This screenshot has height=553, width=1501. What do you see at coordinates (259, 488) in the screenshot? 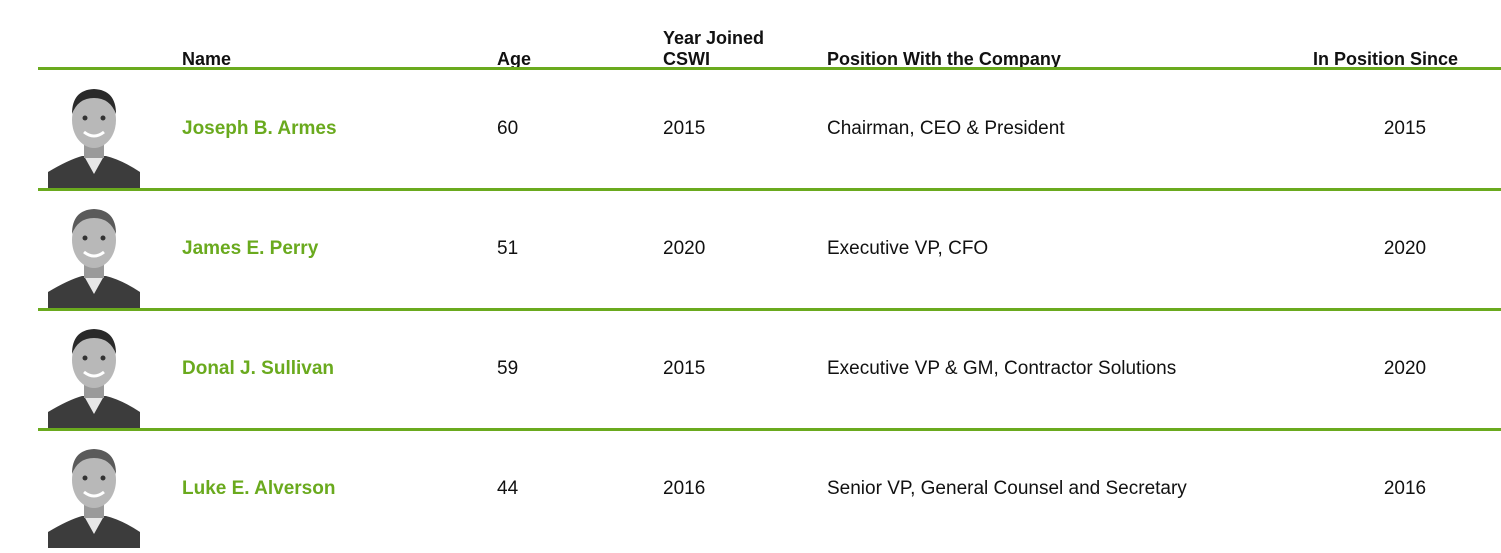
I see `executive-name: Luke E. Alverson` at bounding box center [259, 488].